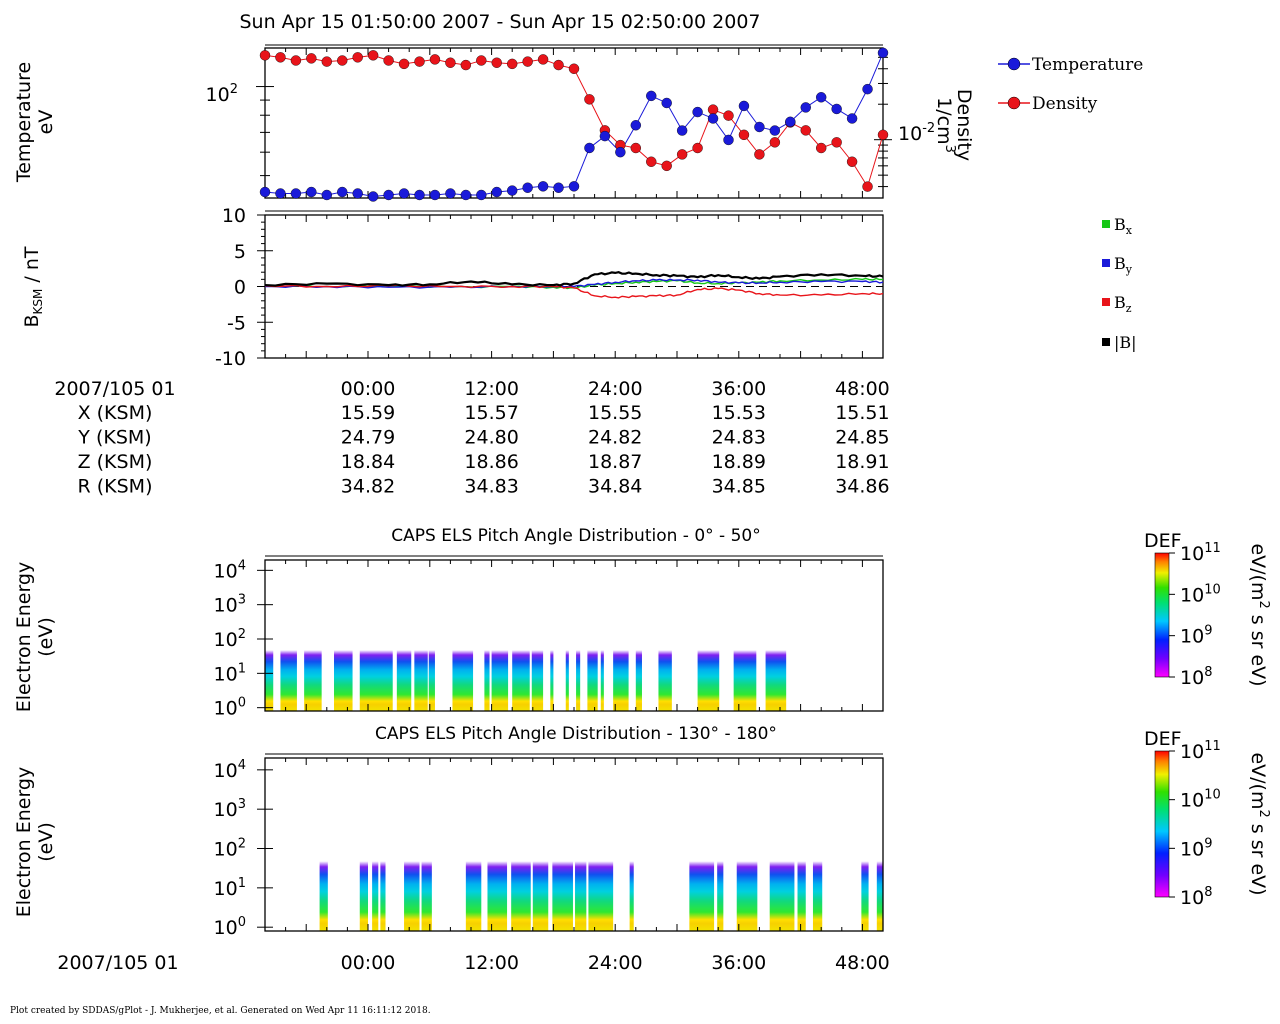 This screenshot has width=1280, height=1024. What do you see at coordinates (615, 487) in the screenshot?
I see `ephemeris-value: 34.84` at bounding box center [615, 487].